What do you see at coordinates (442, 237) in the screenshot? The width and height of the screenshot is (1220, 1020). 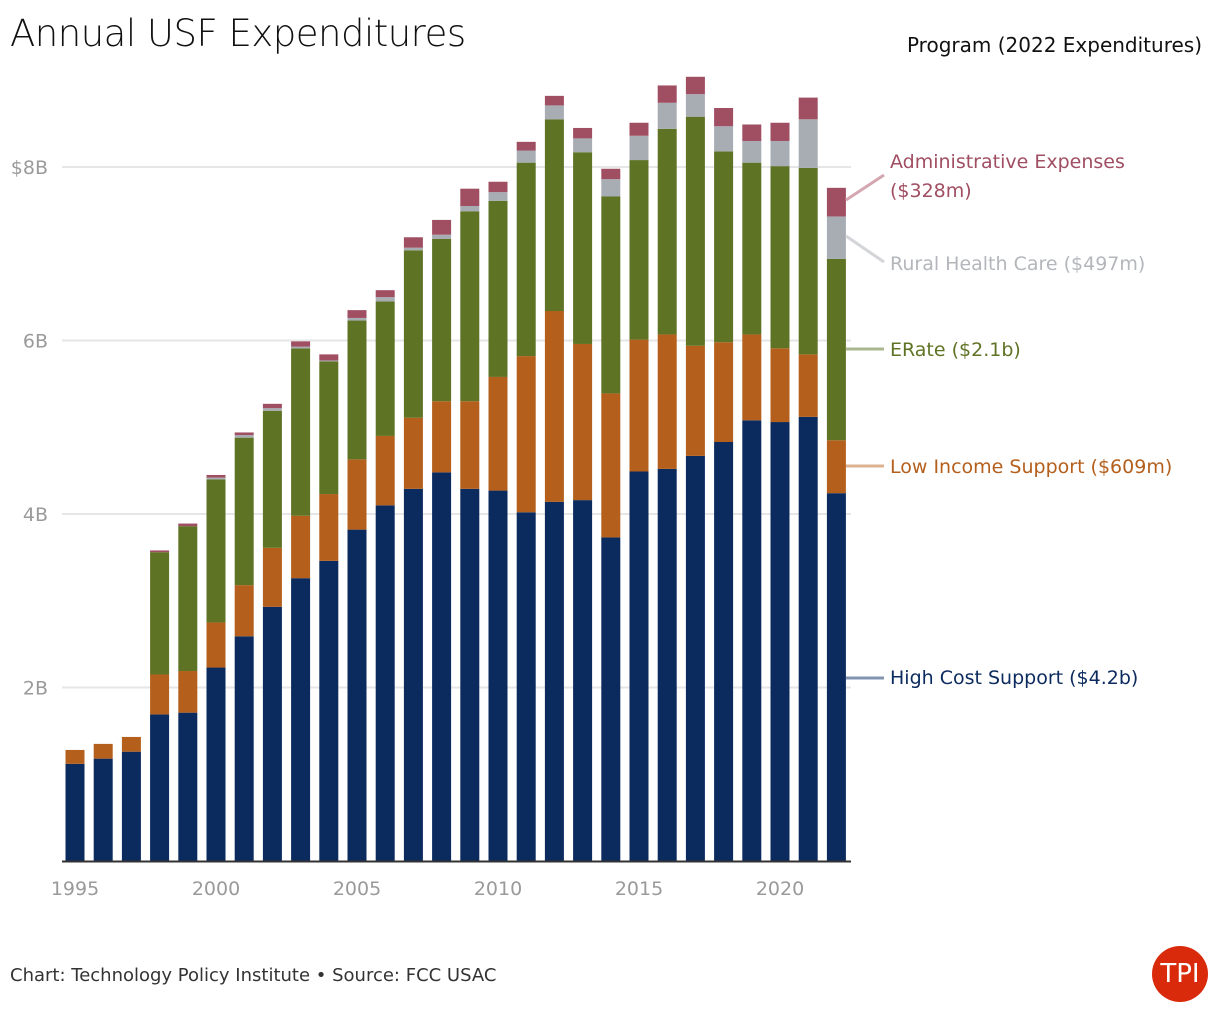 I see `bar-segment-rural-health-care-2008` at bounding box center [442, 237].